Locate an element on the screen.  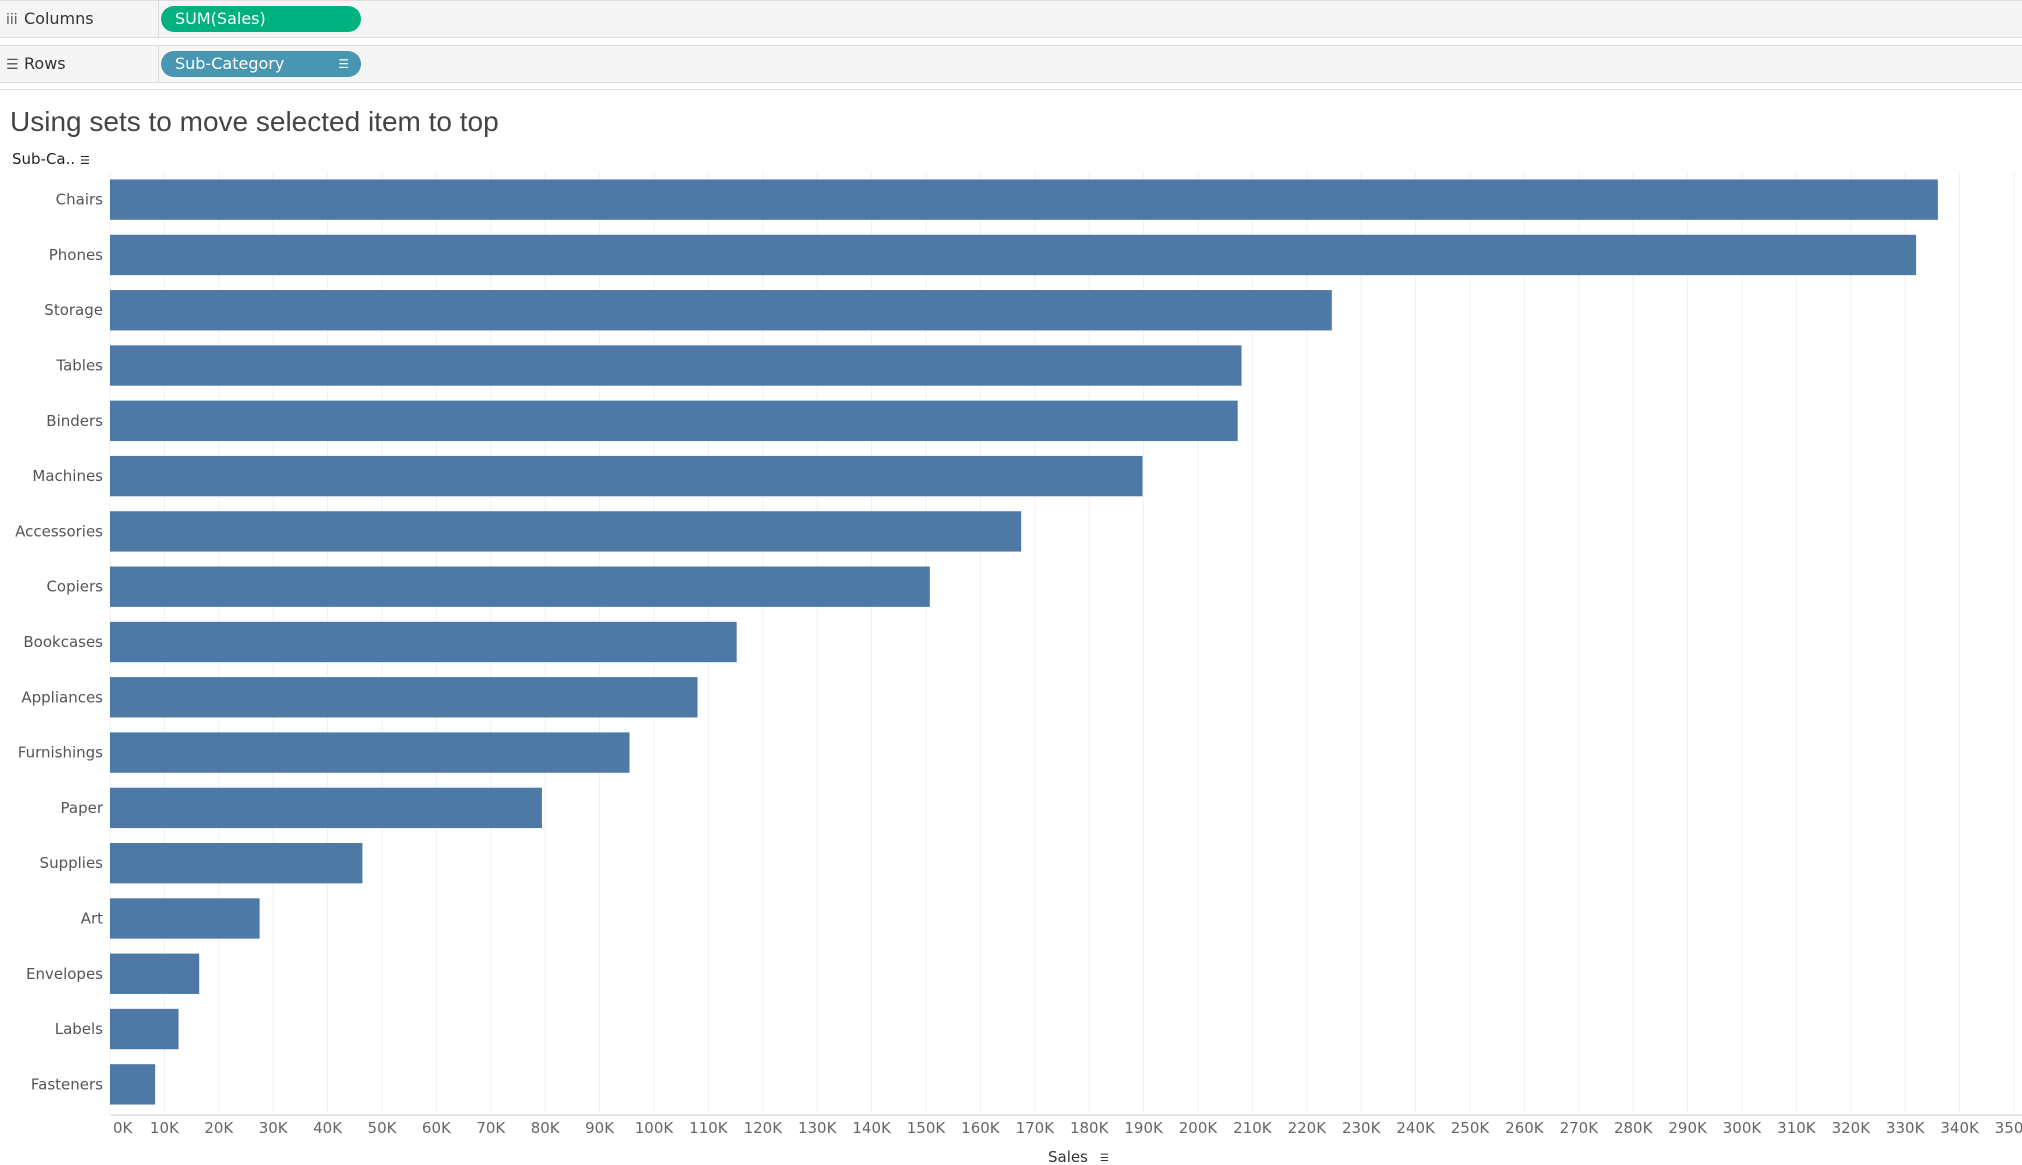
x-tick-label: 90K is located at coordinates (600, 1128).